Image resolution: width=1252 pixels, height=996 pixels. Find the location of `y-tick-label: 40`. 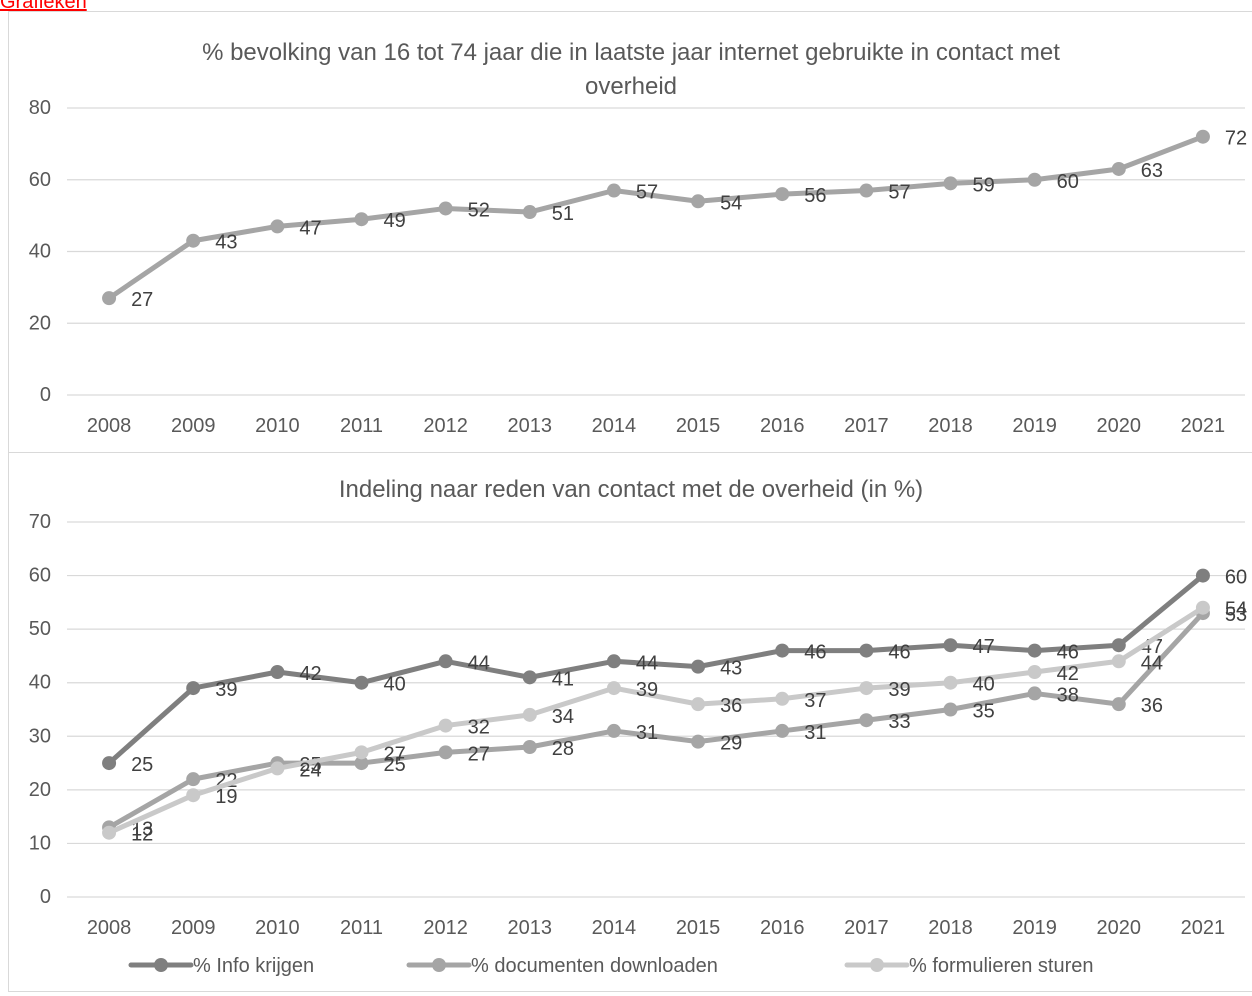

y-tick-label: 40 is located at coordinates (40, 683).